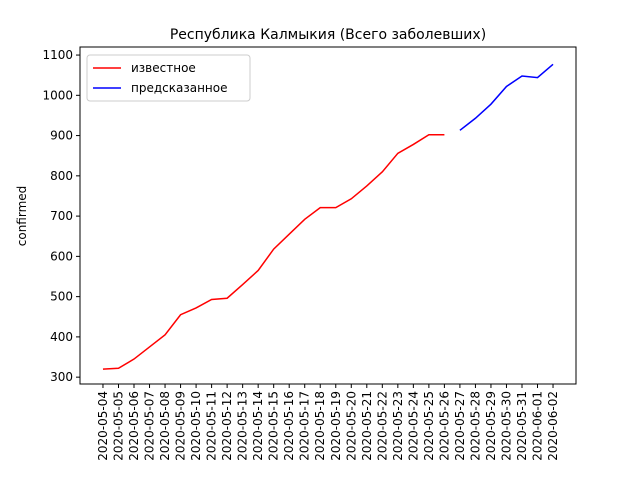 The width and height of the screenshot is (640, 480). Describe the element at coordinates (61, 136) in the screenshot. I see `y-tick-label: 900` at that location.